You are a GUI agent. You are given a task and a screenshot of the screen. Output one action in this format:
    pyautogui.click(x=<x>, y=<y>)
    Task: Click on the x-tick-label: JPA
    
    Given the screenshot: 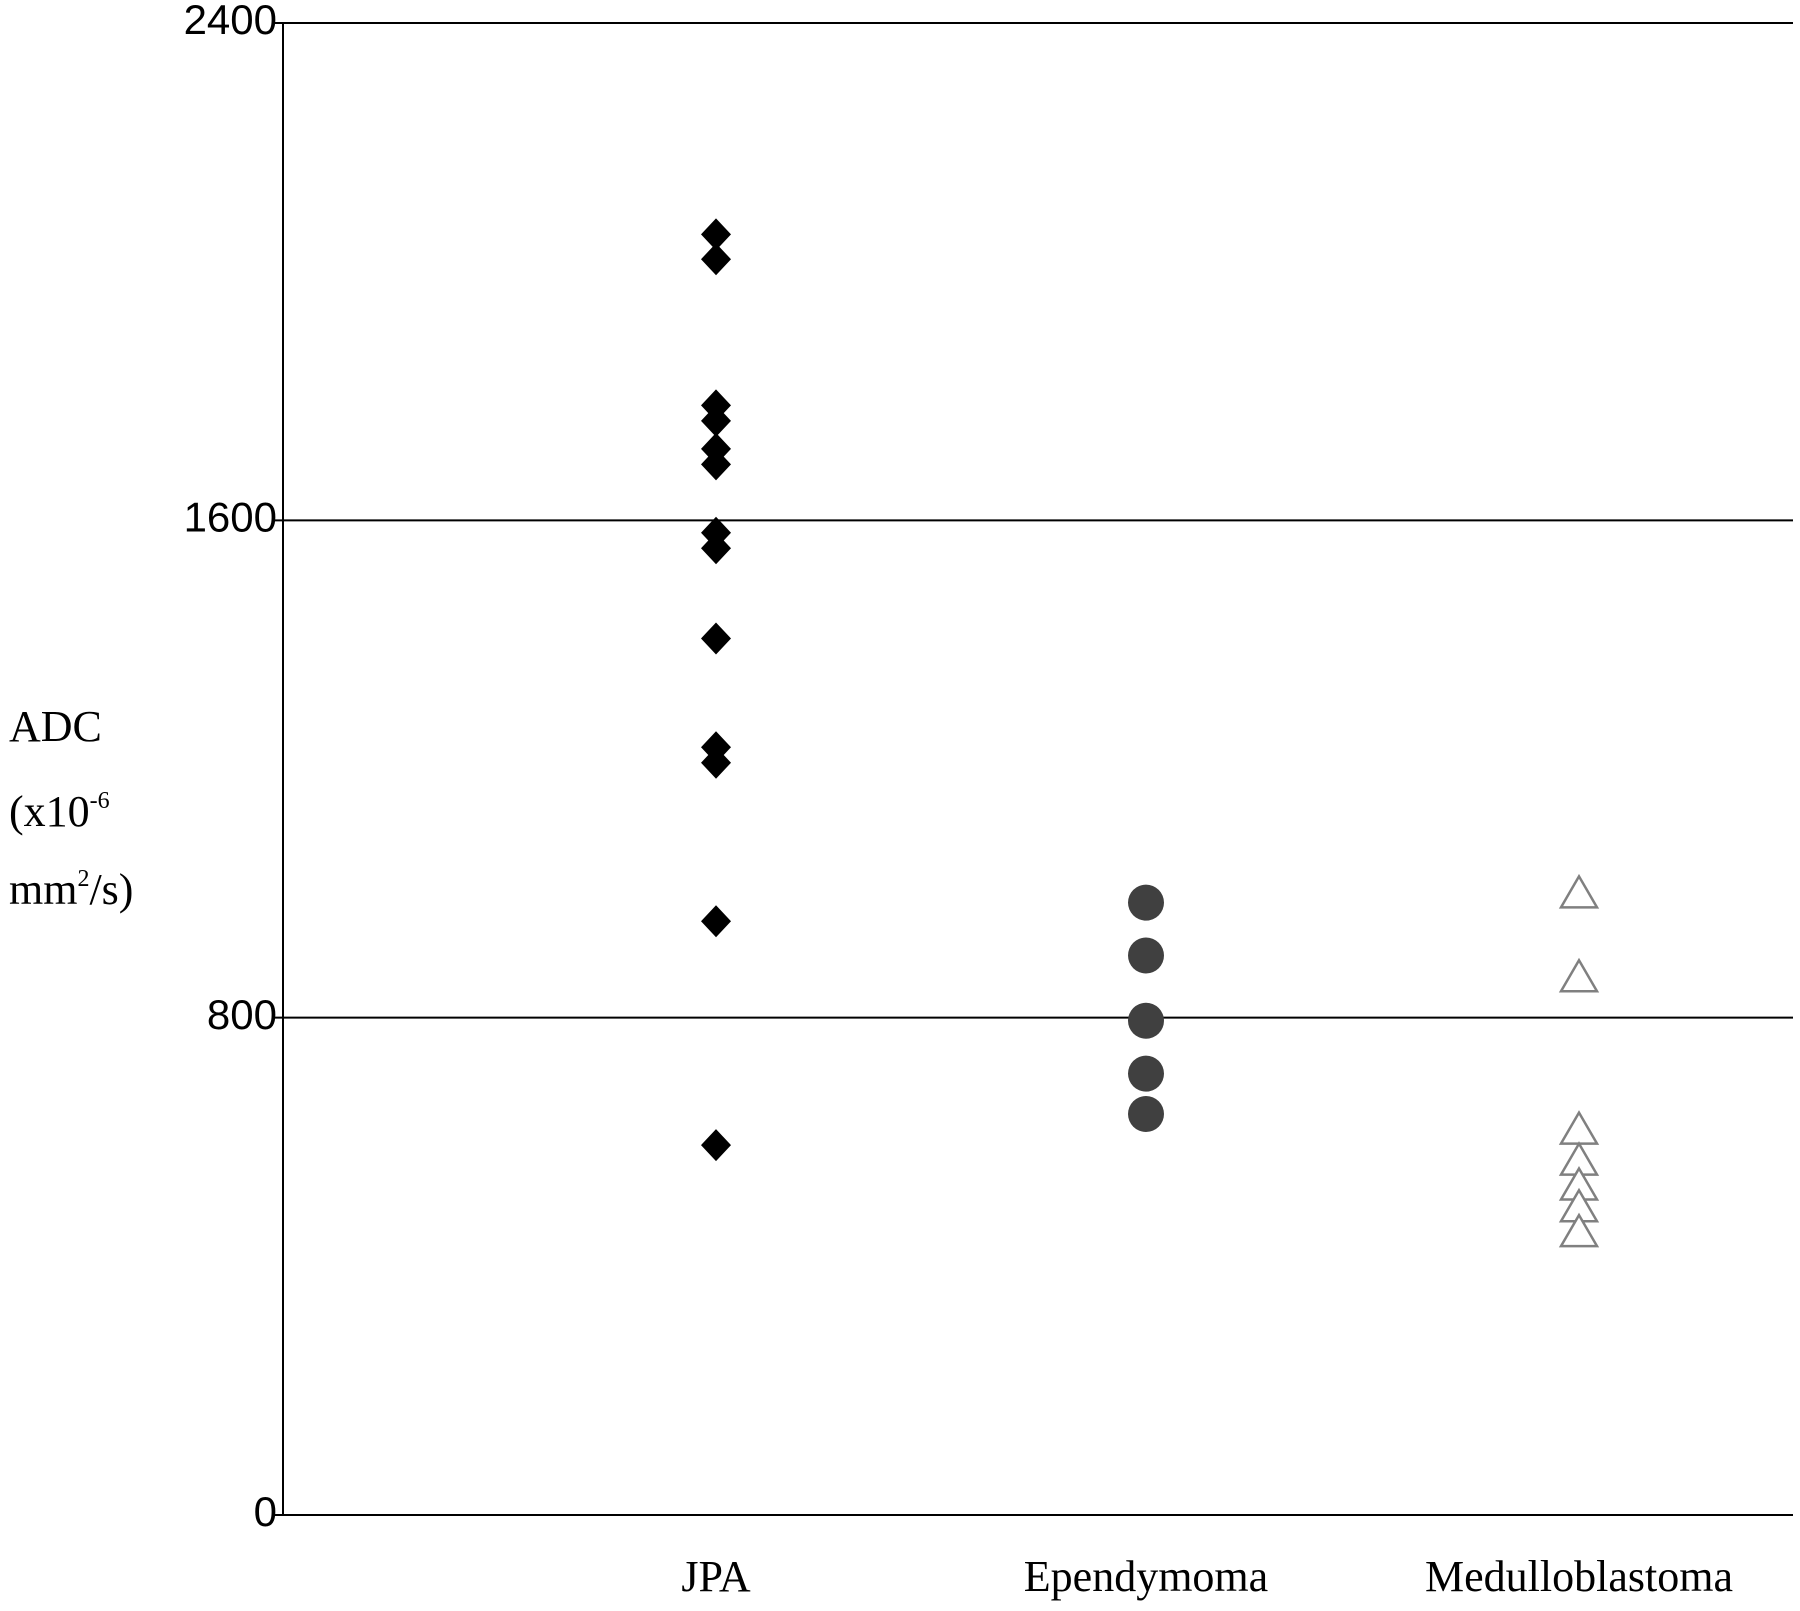 What is the action you would take?
    pyautogui.click(x=716, y=1576)
    